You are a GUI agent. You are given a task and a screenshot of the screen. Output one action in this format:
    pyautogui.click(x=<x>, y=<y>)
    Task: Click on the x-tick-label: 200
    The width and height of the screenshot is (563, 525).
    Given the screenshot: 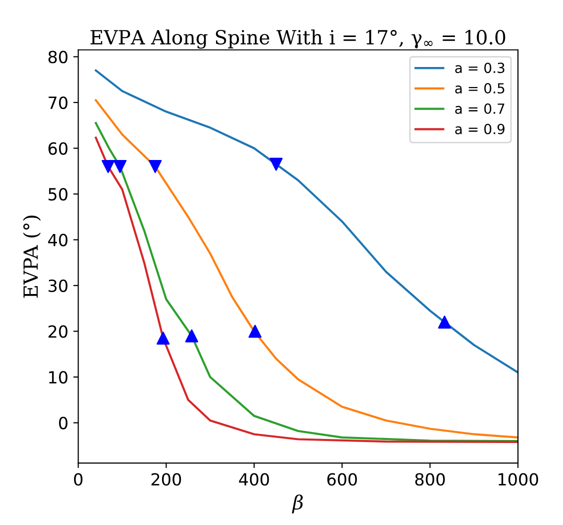 What is the action you would take?
    pyautogui.click(x=166, y=479)
    